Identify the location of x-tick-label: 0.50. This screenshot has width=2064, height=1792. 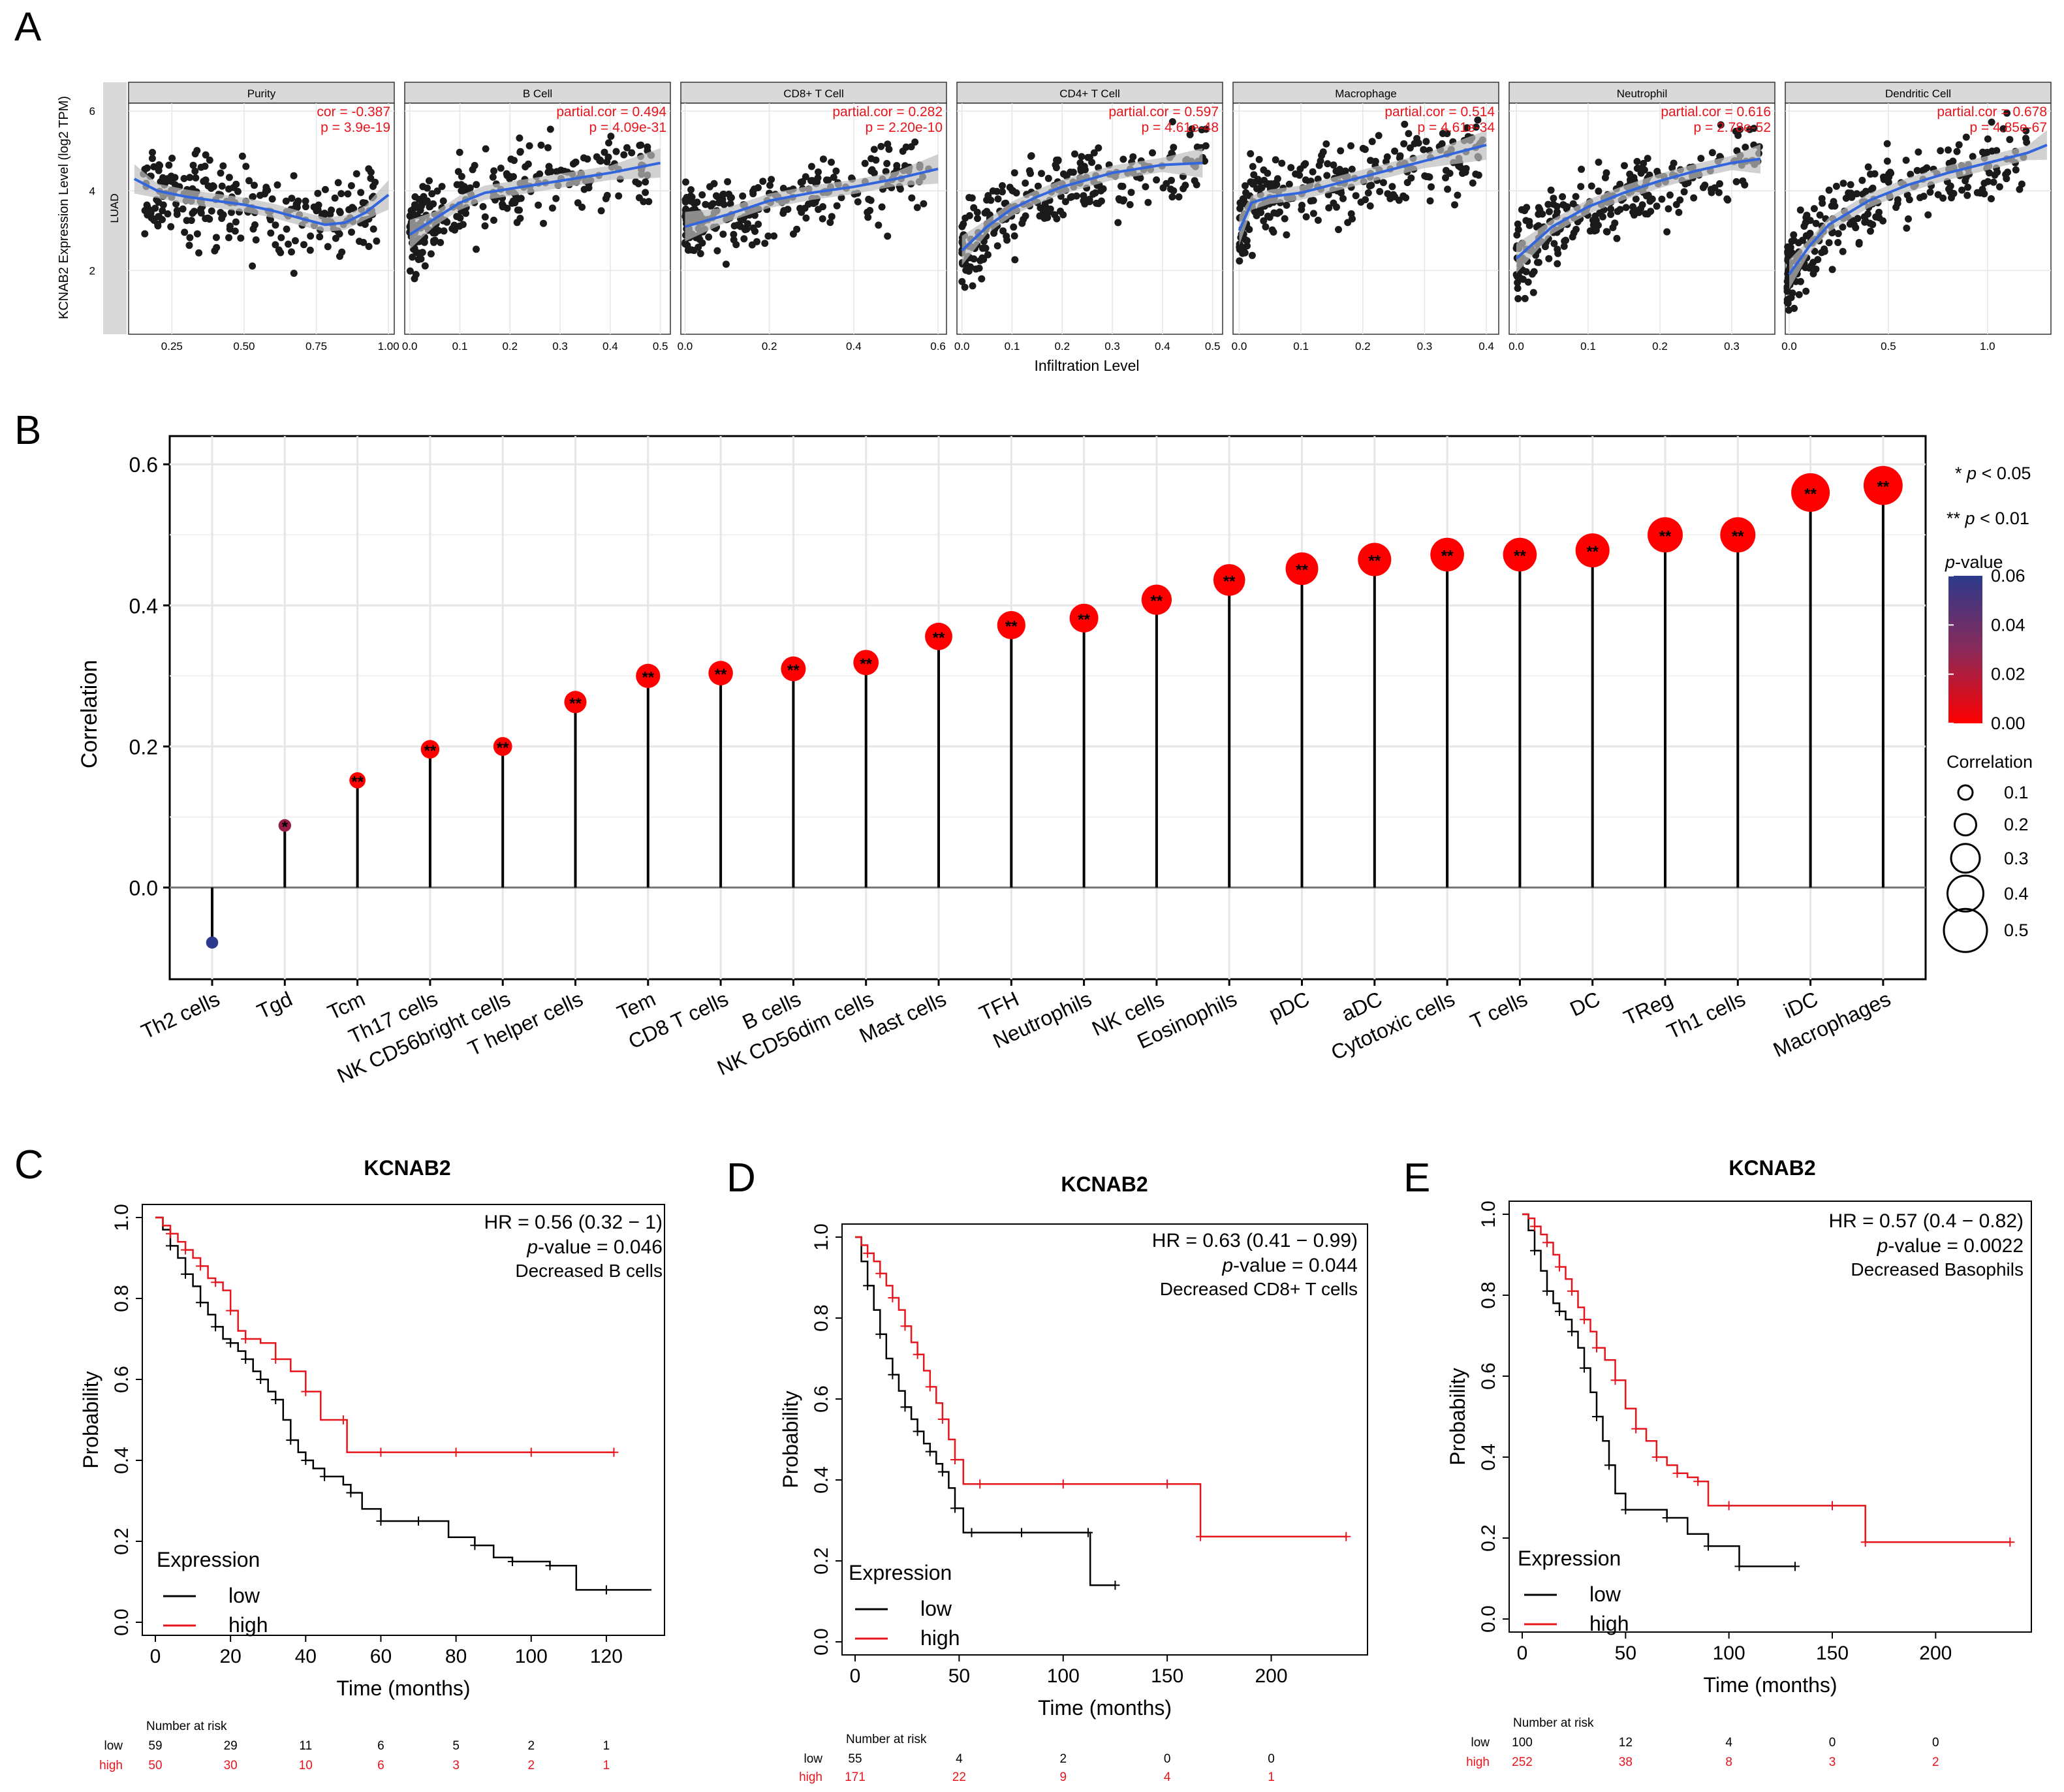
(244, 346).